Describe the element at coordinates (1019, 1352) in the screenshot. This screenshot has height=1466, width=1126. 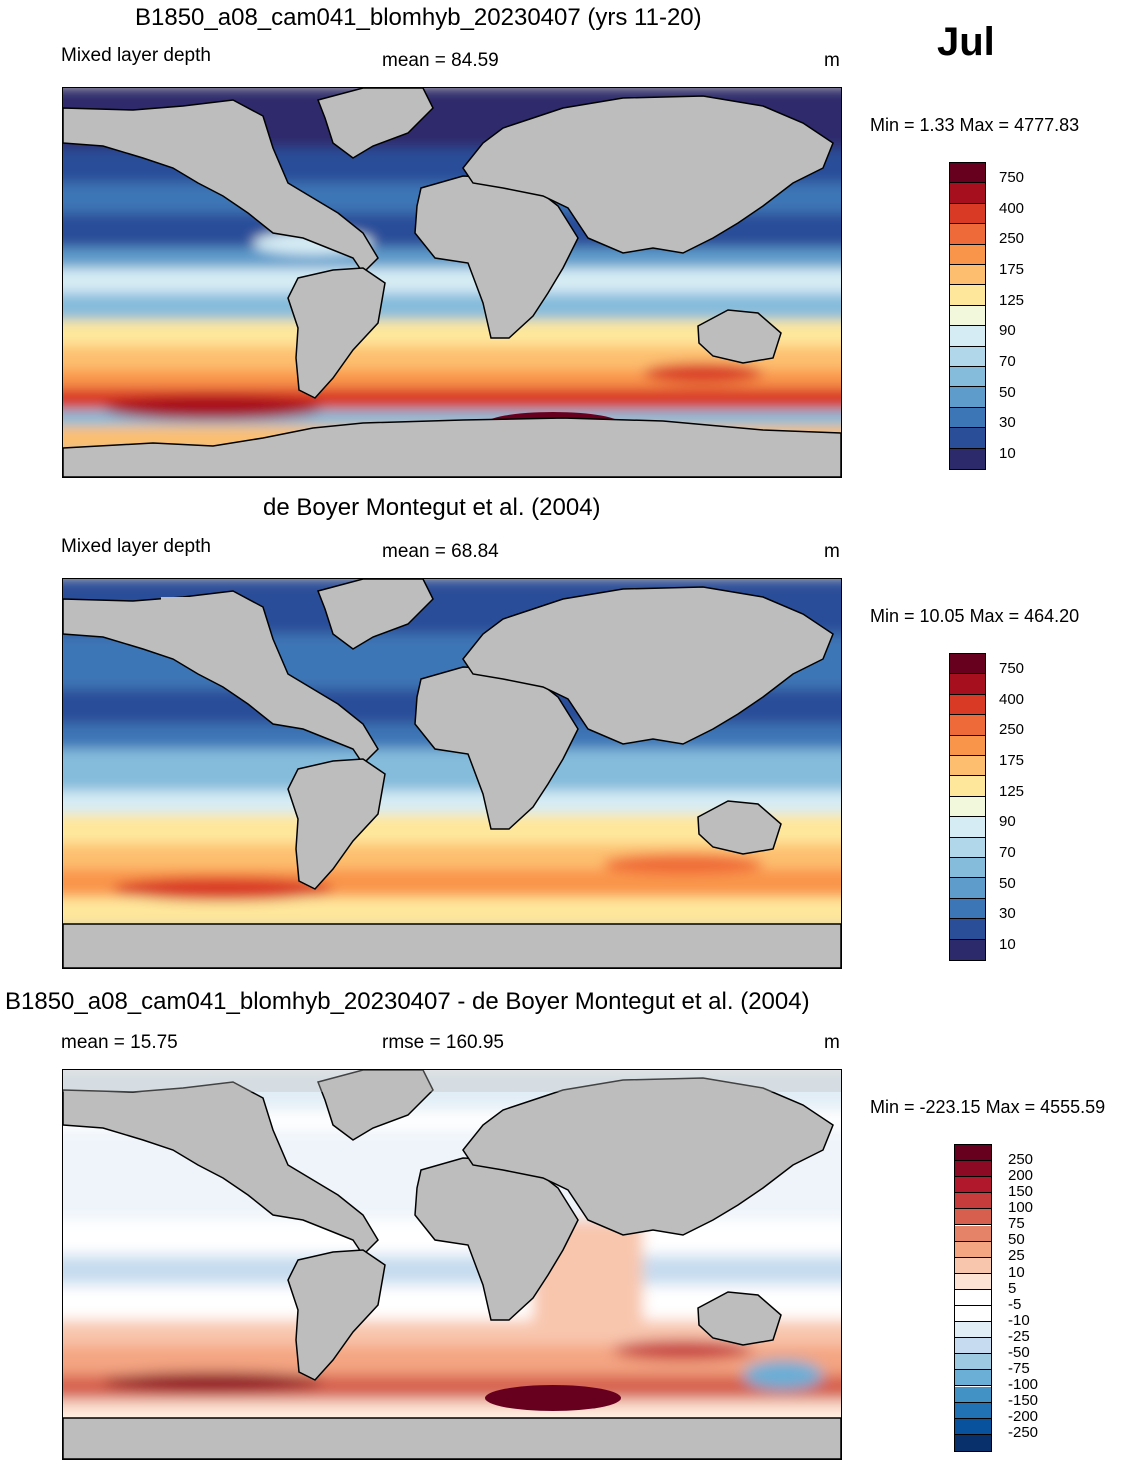
I see `cb3-label: -50` at that location.